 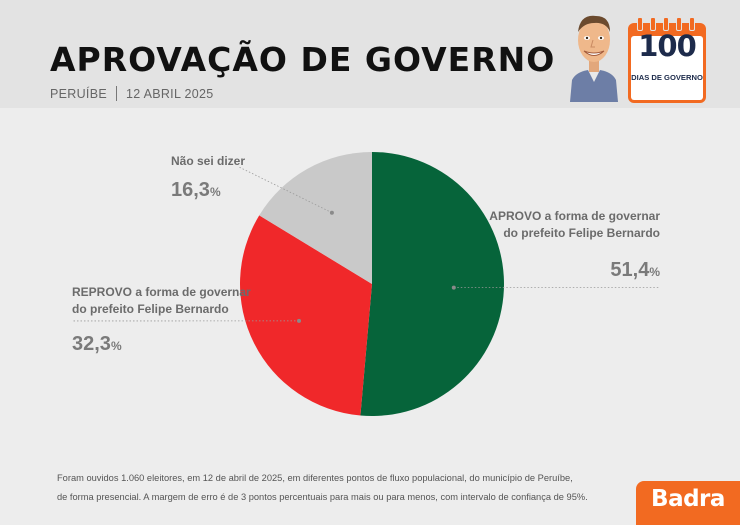 What do you see at coordinates (161, 292) in the screenshot?
I see `slice-label-2: REPROVO a forma de governar` at bounding box center [161, 292].